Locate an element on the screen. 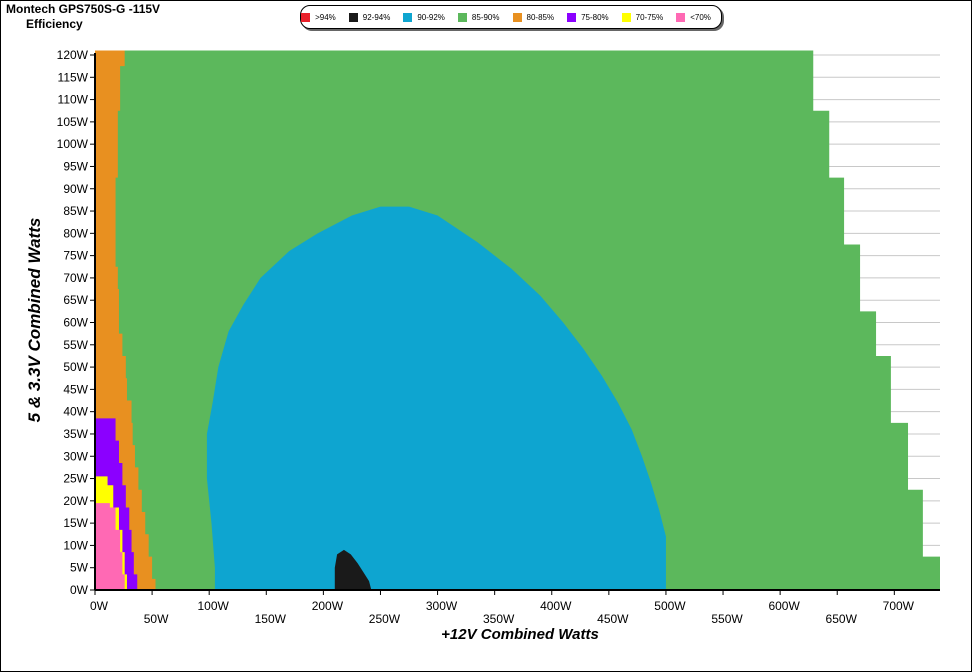  legend-label: >94% is located at coordinates (325, 17).